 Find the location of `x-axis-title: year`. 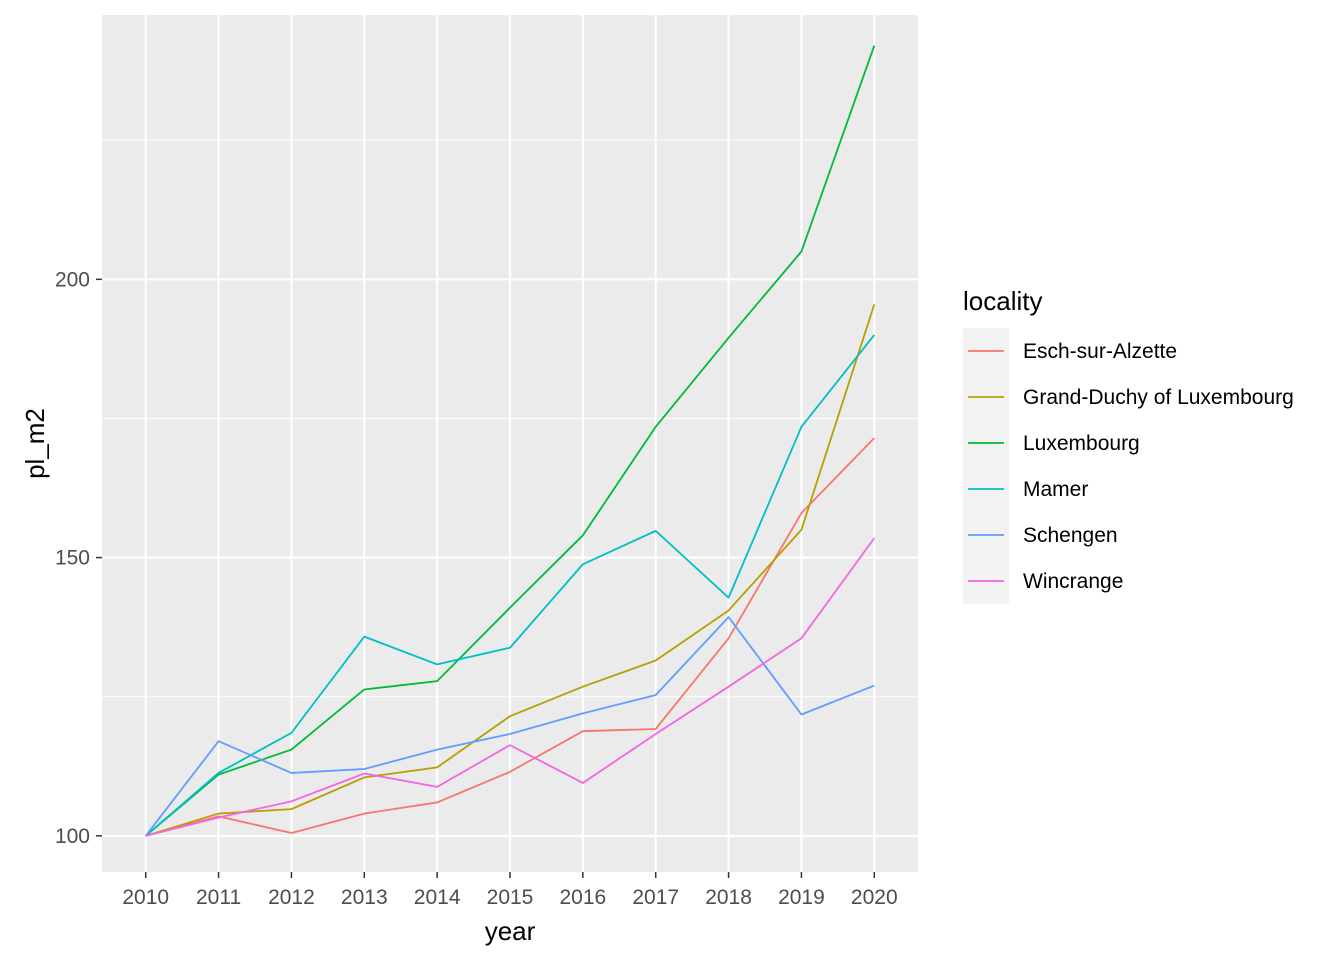

x-axis-title: year is located at coordinates (510, 931).